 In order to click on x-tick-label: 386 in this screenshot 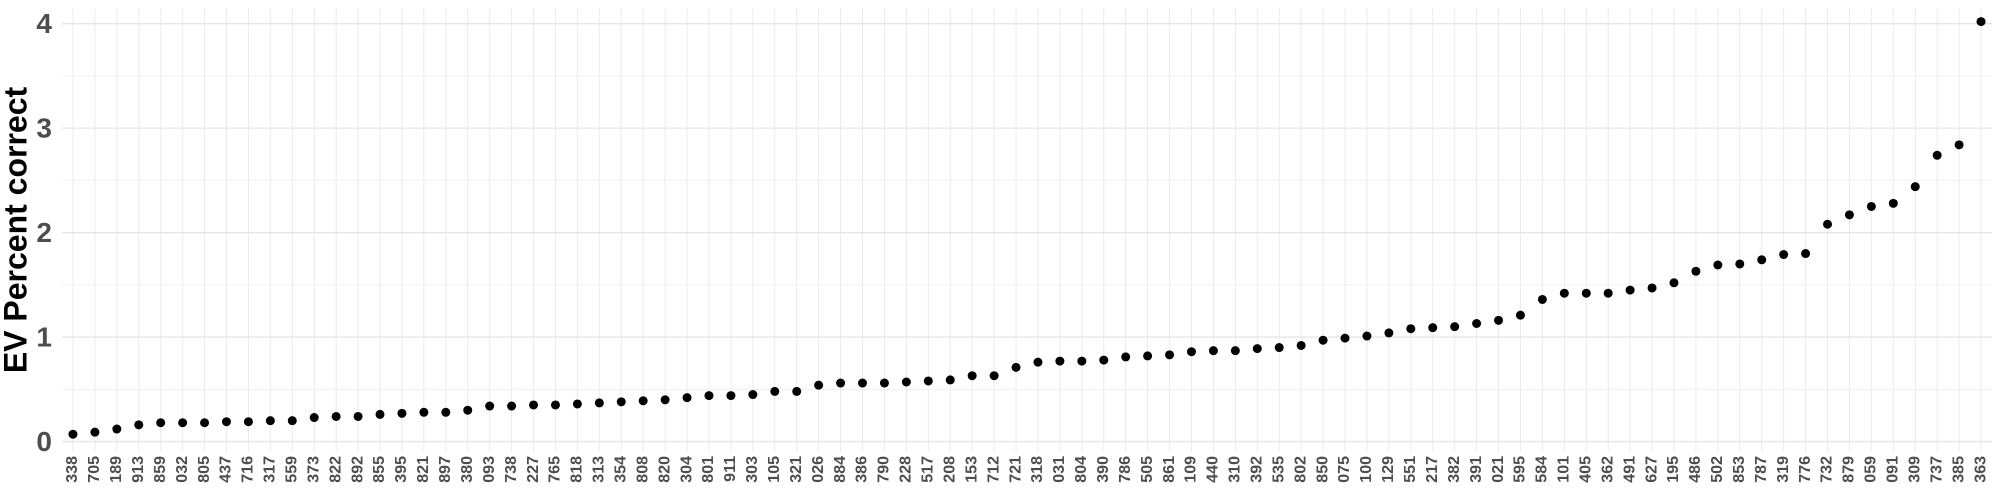, I will do `click(862, 469)`.